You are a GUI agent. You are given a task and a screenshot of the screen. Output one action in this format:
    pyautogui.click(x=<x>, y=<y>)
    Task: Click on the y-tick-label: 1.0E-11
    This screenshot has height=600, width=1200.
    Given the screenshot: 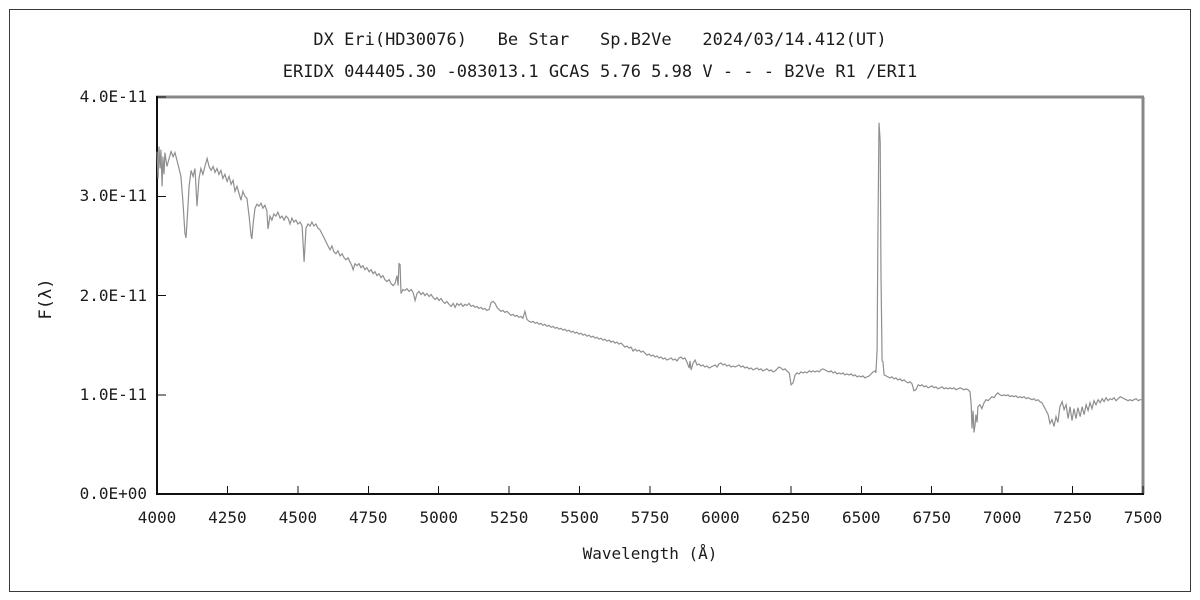 What is the action you would take?
    pyautogui.click(x=113, y=394)
    